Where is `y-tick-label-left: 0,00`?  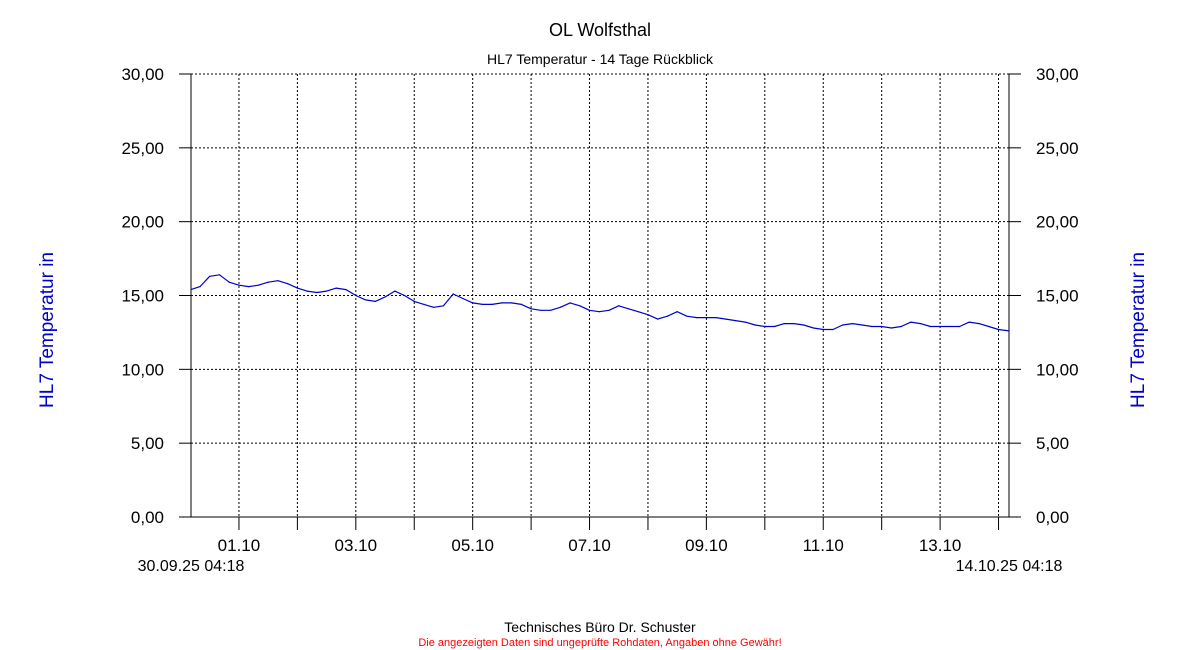
y-tick-label-left: 0,00 is located at coordinates (147, 517).